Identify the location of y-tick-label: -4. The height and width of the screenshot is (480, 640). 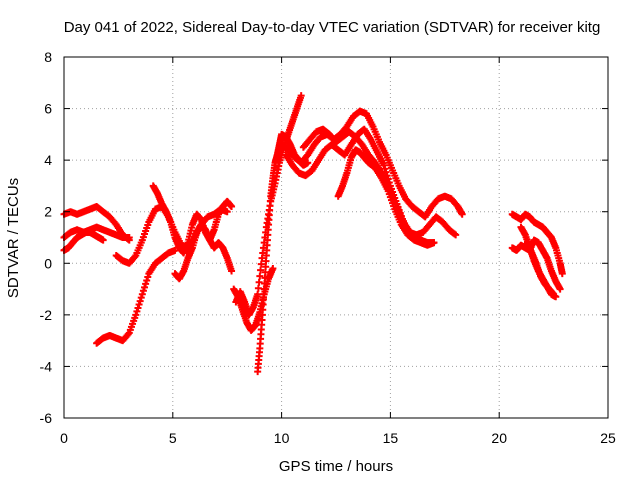
(46, 366).